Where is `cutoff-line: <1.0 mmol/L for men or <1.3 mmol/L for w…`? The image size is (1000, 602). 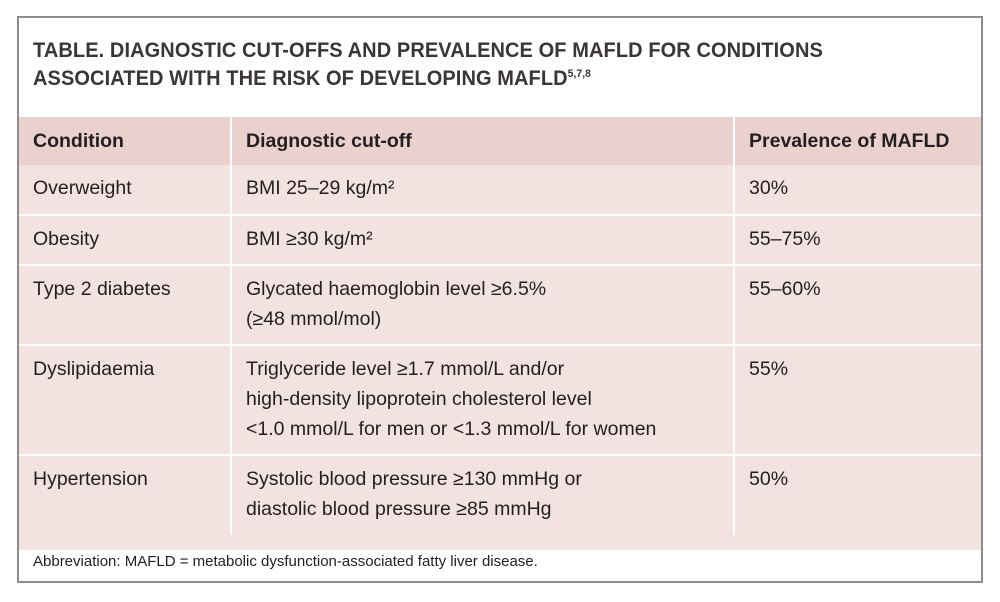 cutoff-line: <1.0 mmol/L for men or <1.3 mmol/L for w… is located at coordinates (451, 429).